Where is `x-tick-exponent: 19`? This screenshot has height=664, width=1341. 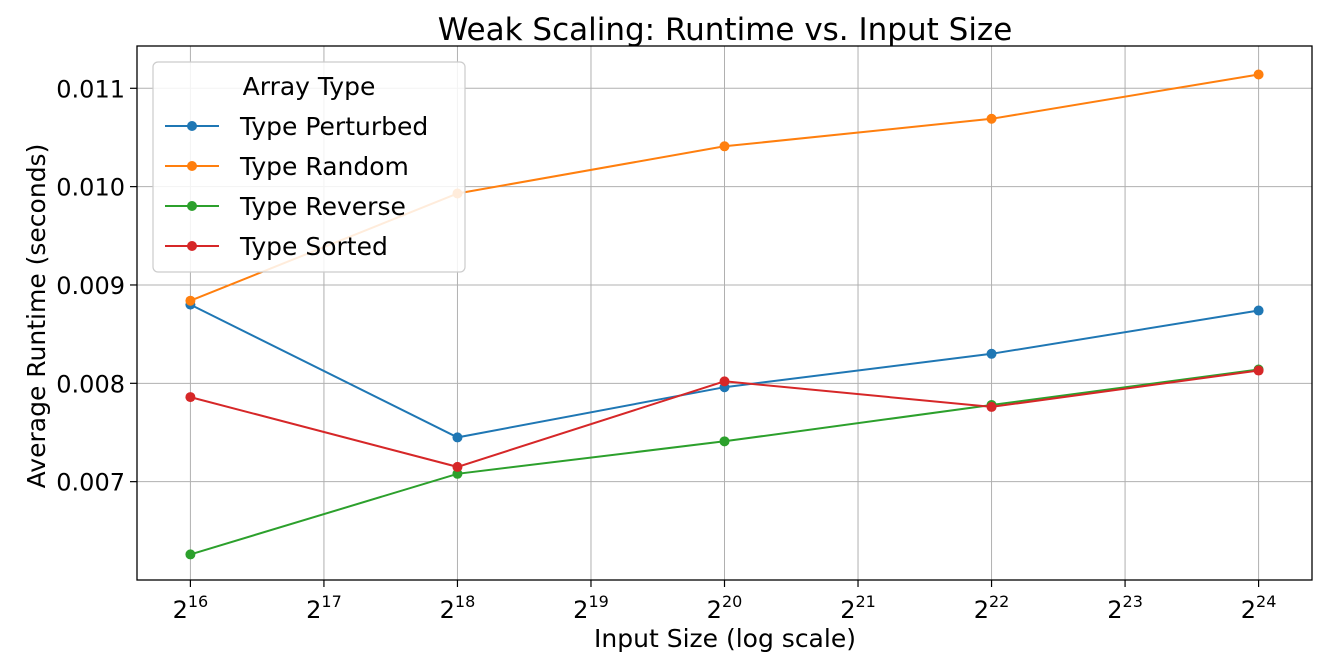
x-tick-exponent: 19 is located at coordinates (598, 601).